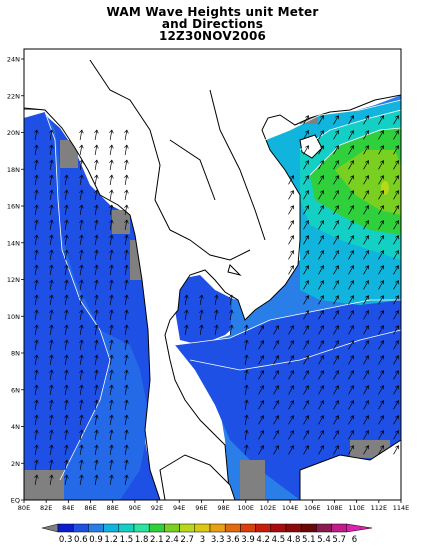 This screenshot has height=550, width=425. I want to click on lat-tick-label: 22N, so click(13, 96).